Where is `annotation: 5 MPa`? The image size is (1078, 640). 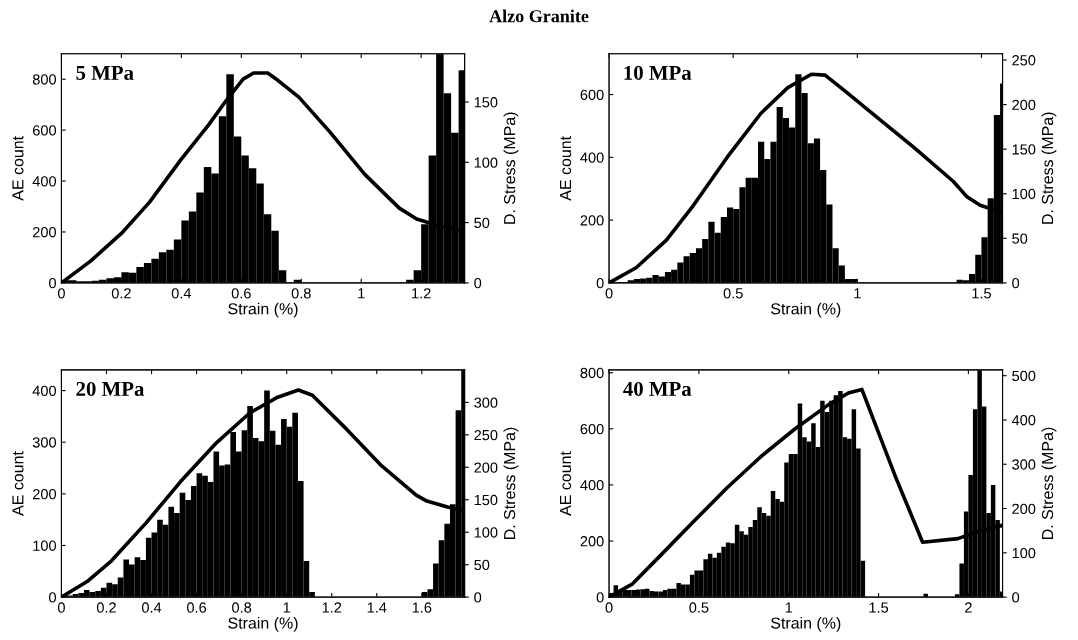
annotation: 5 MPa is located at coordinates (105, 73).